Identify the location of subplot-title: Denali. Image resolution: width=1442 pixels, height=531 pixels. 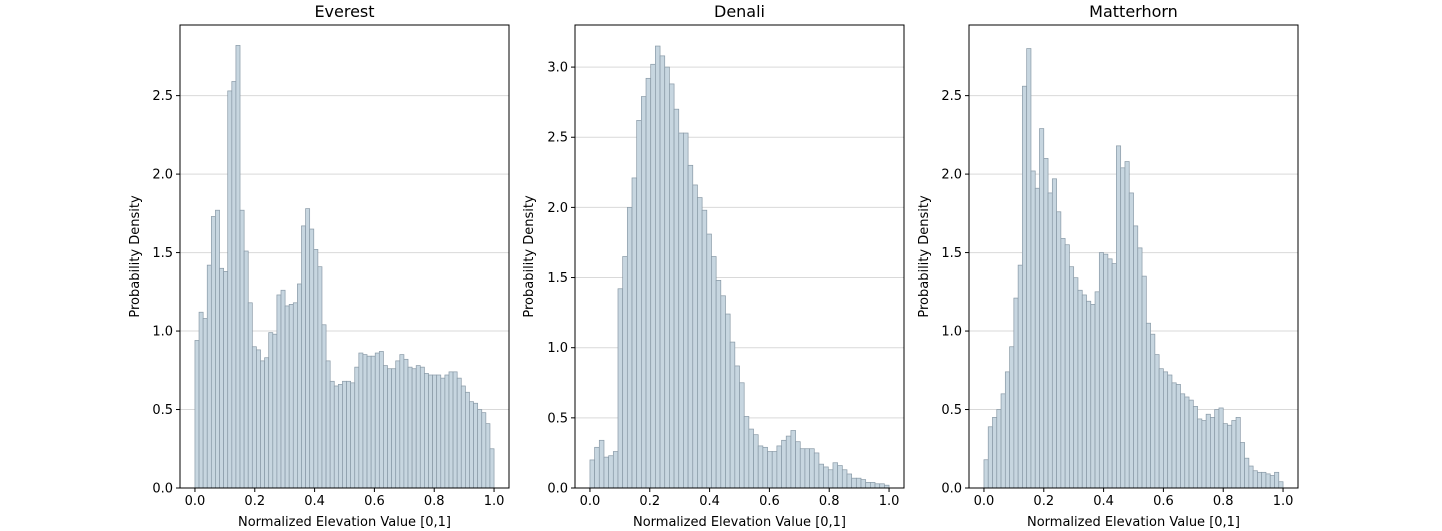
(739, 11).